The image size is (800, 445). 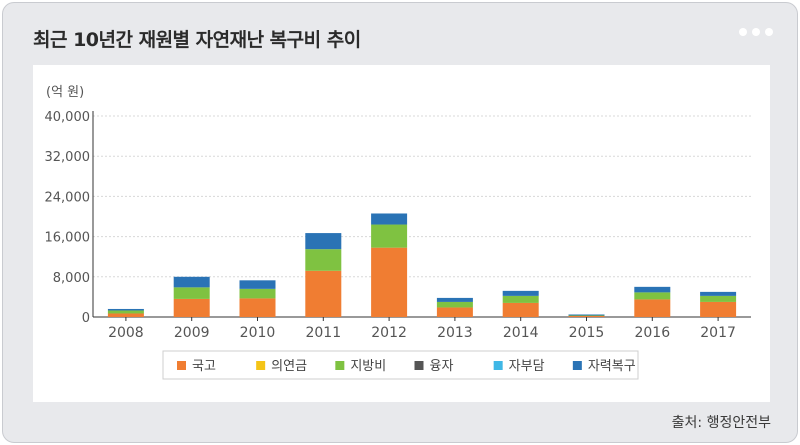 I want to click on source-note: 출처: 행정안전부, so click(x=721, y=423).